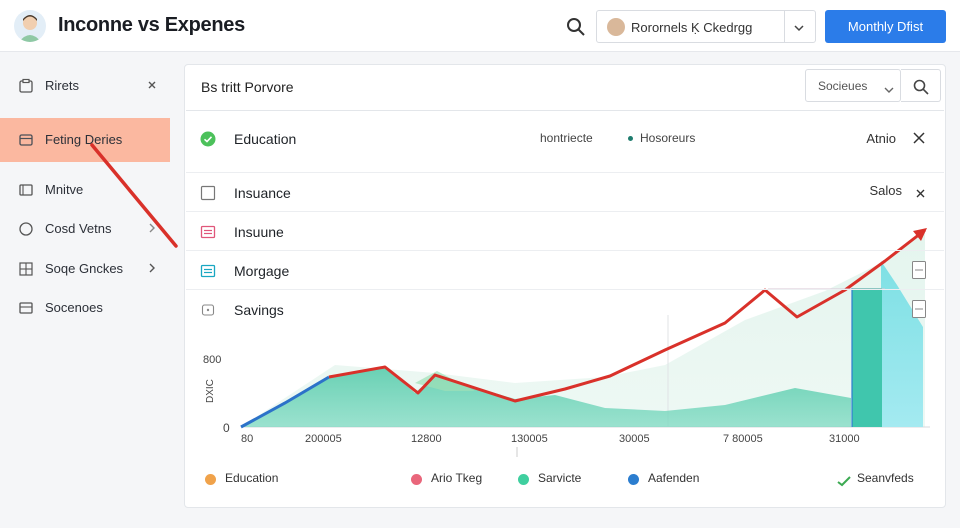 Image resolution: width=960 pixels, height=528 pixels. What do you see at coordinates (226, 428) in the screenshot?
I see `y-tick-label: 0` at bounding box center [226, 428].